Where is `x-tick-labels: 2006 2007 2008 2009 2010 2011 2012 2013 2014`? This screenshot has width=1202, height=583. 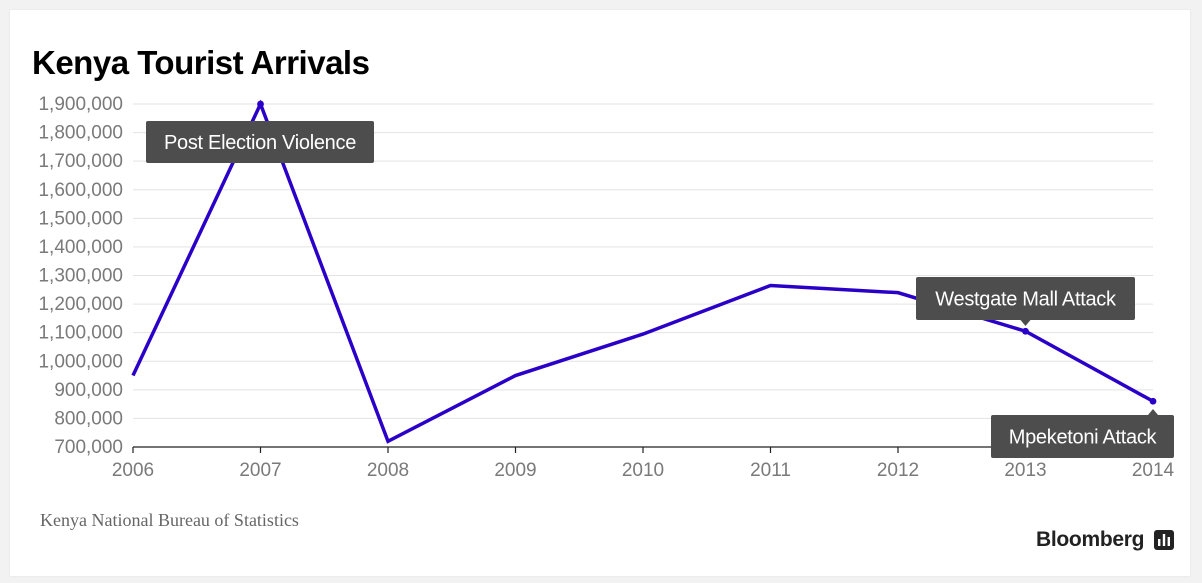 x-tick-labels: 2006 2007 2008 2009 2010 2011 2012 2013 2014 is located at coordinates (643, 470).